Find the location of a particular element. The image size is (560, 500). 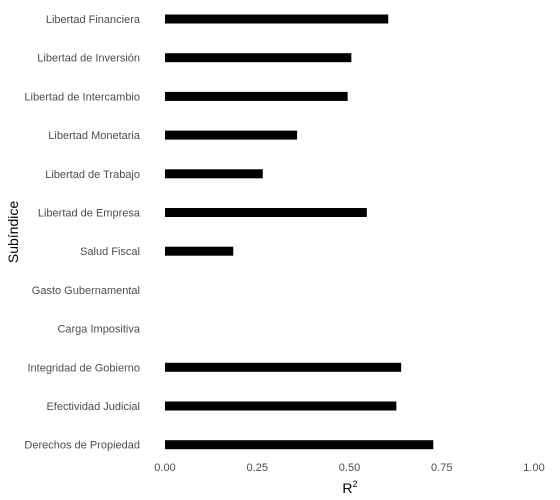

x-tick-label: 0.75 is located at coordinates (441, 468).